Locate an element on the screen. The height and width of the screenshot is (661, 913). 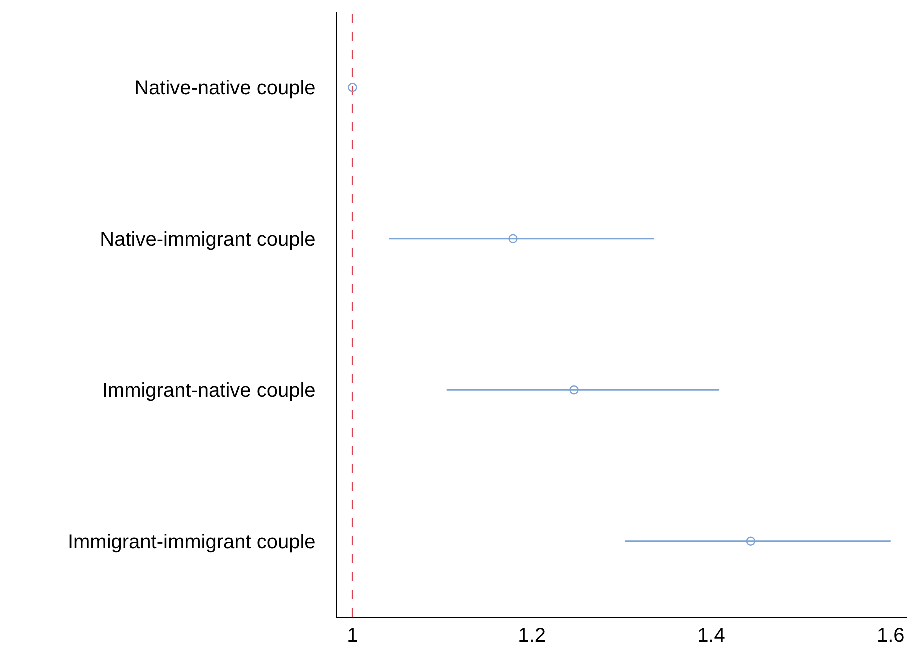
y-tick-label: Immigrant-native couple is located at coordinates (209, 391).